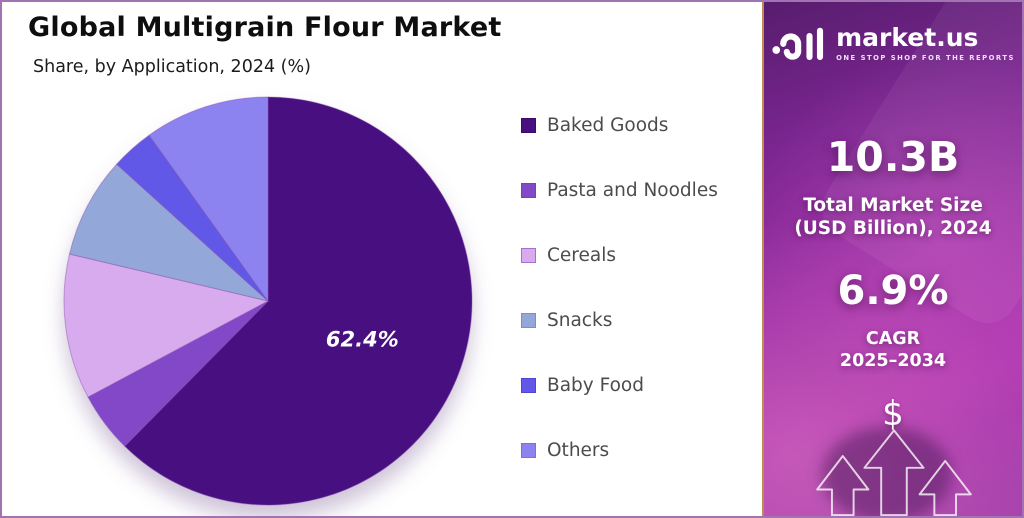 The image size is (1024, 518). What do you see at coordinates (619, 255) in the screenshot?
I see `legend-item: Cereals` at bounding box center [619, 255].